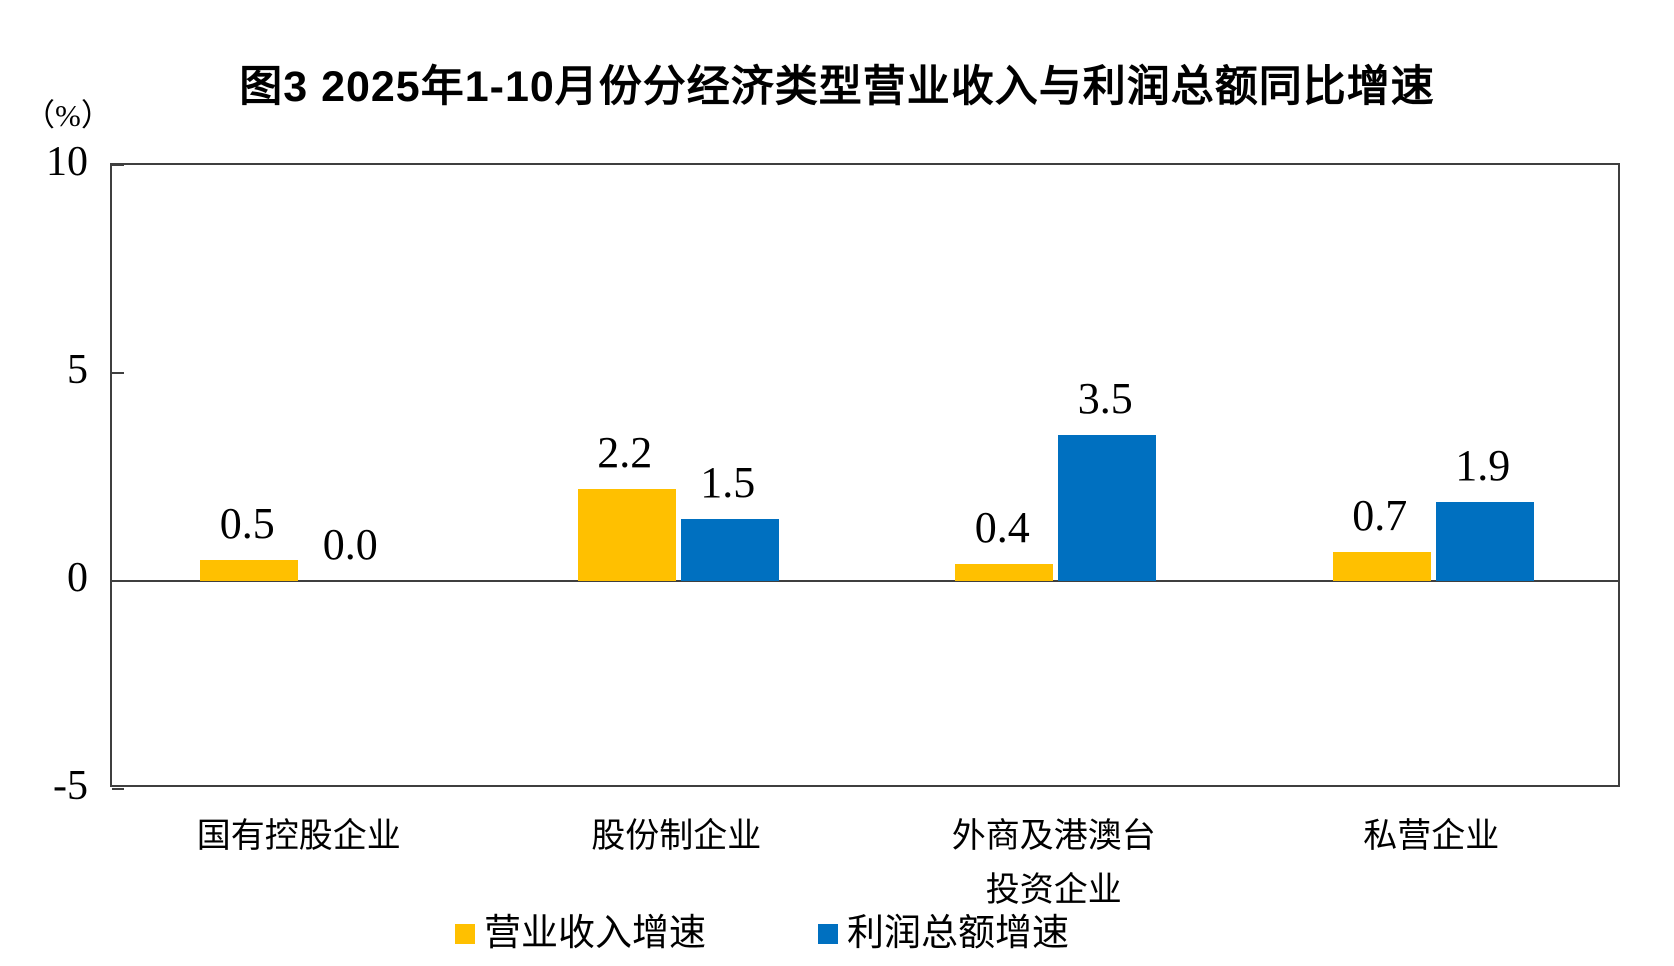 This screenshot has width=1674, height=966. Describe the element at coordinates (67, 162) in the screenshot. I see `y-axis-tick-label: 10` at that location.